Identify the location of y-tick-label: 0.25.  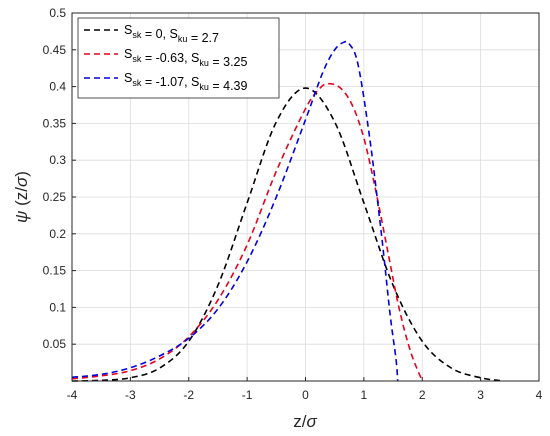
(55, 197).